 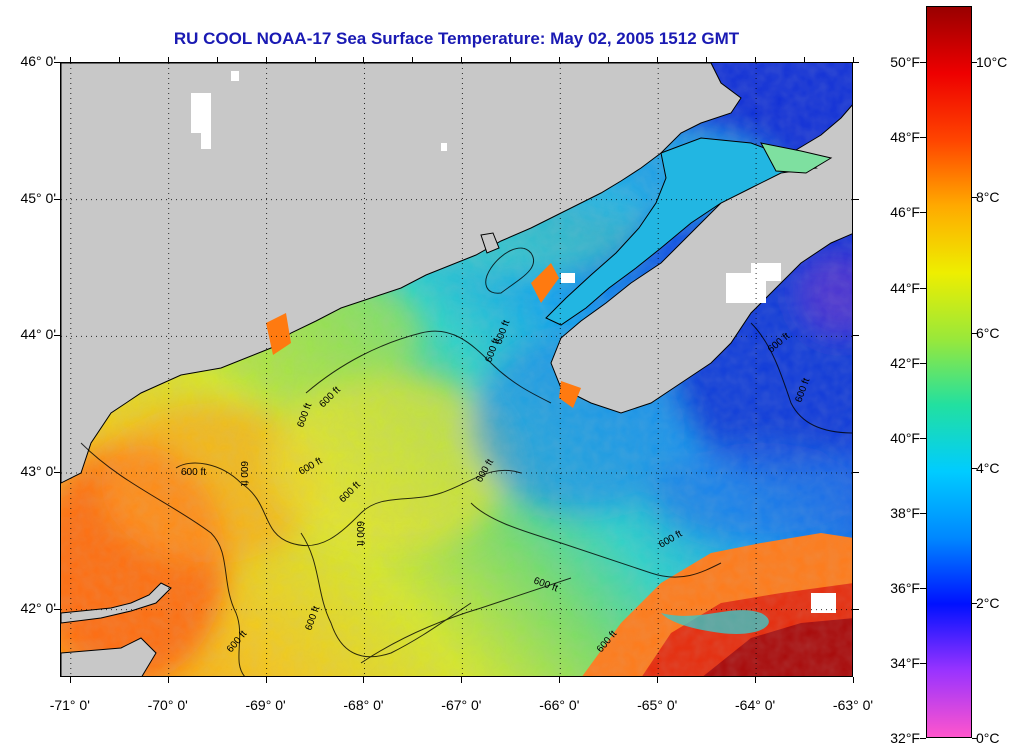 What do you see at coordinates (905, 738) in the screenshot?
I see `fahrenheit-label: 32°F` at bounding box center [905, 738].